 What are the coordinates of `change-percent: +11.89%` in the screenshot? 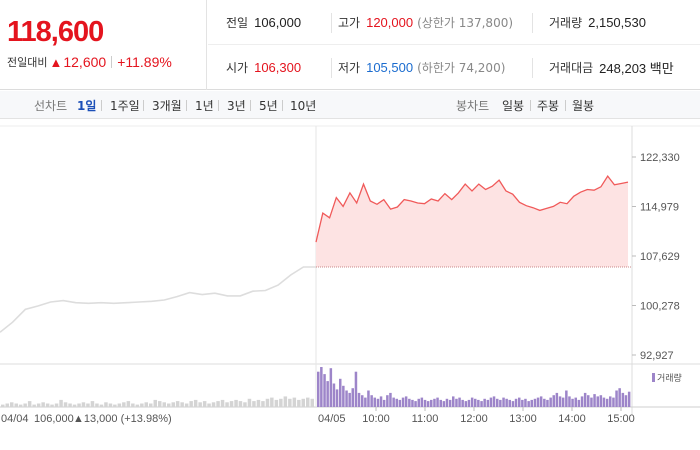 It's located at (144, 62).